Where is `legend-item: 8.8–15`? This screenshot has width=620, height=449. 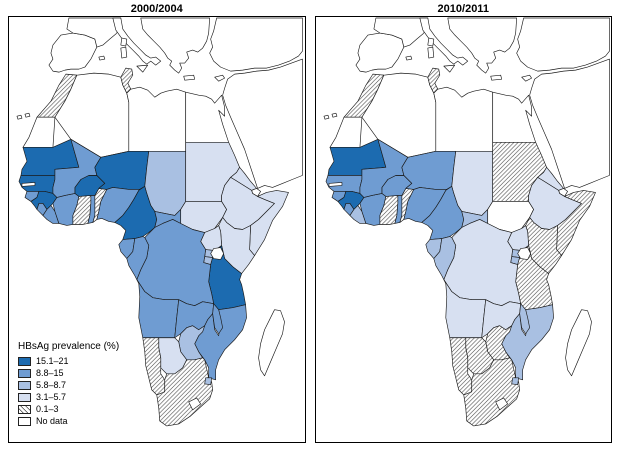
legend-item: 8.8–15 is located at coordinates (68, 373).